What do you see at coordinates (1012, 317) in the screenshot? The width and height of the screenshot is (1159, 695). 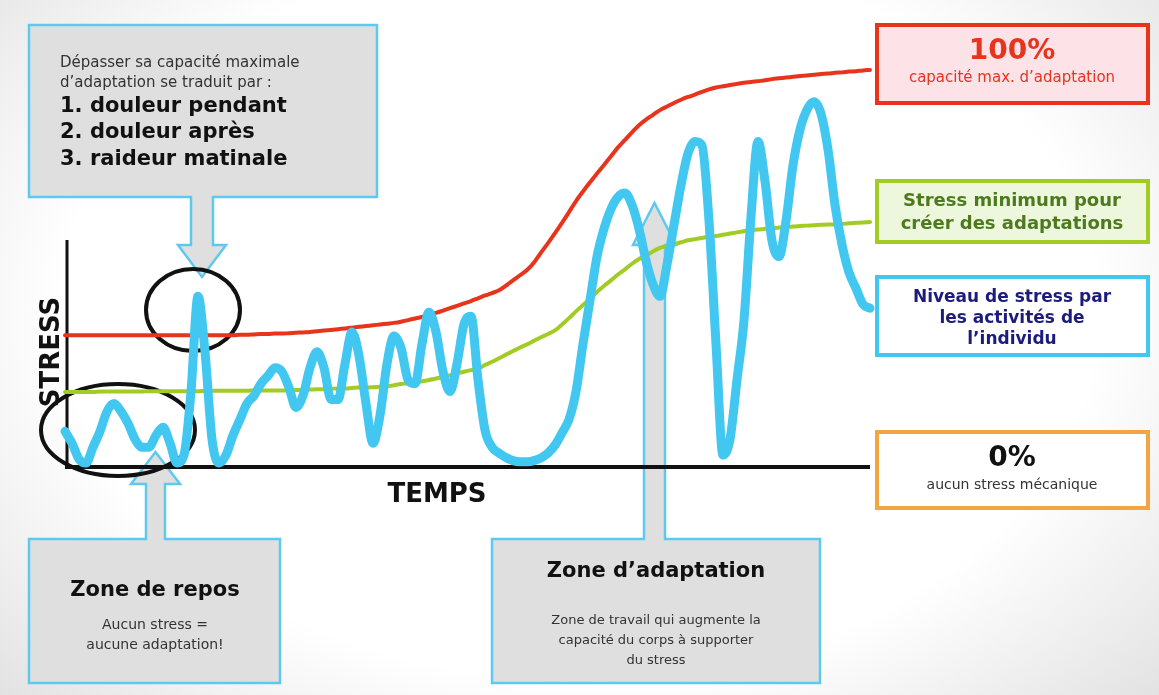 I see `text: Niveau de stress par les activités de l’individu` at bounding box center [1012, 317].